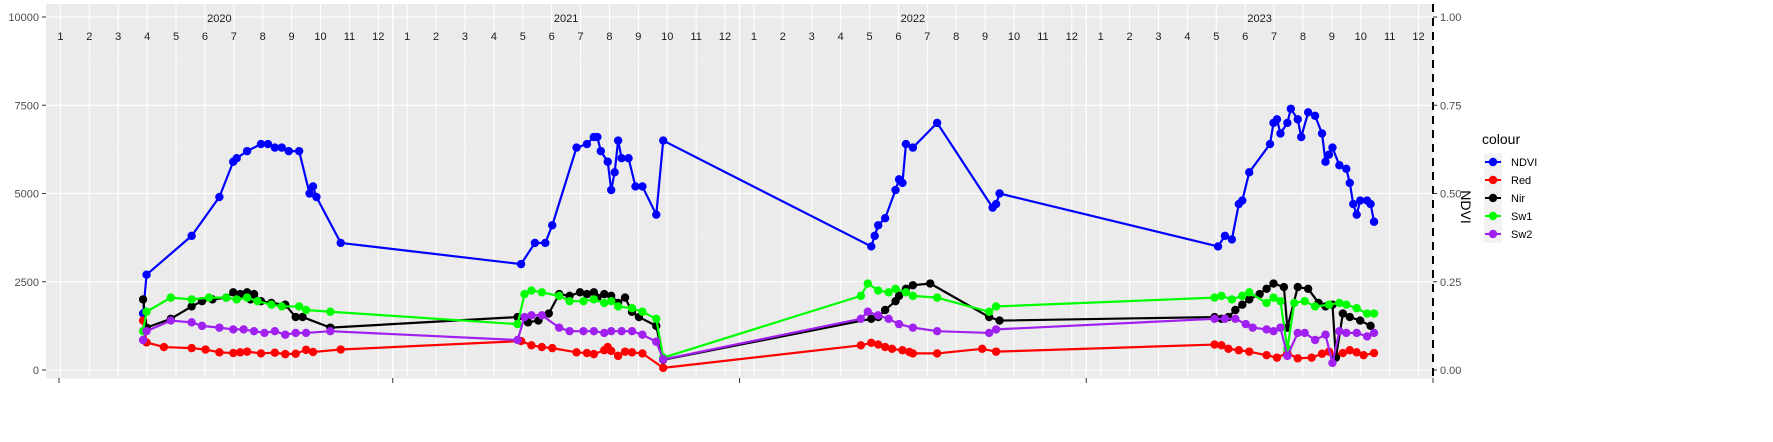 The height and width of the screenshot is (442, 1773). I want to click on legend-title: colour, so click(1501, 139).